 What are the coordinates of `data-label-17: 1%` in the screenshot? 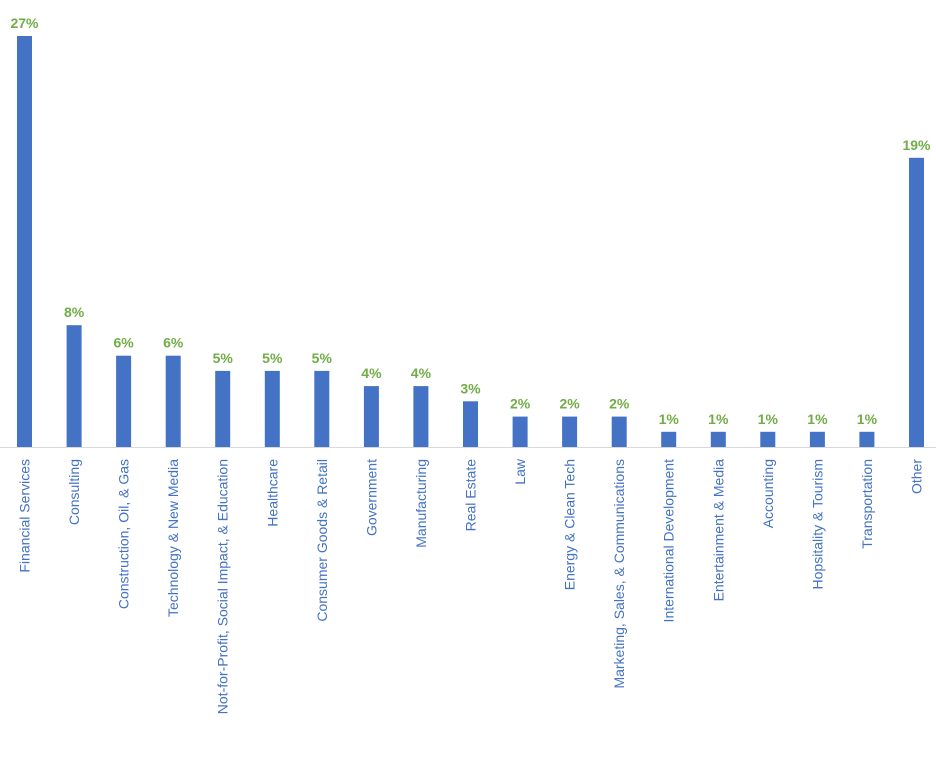 It's located at (817, 419).